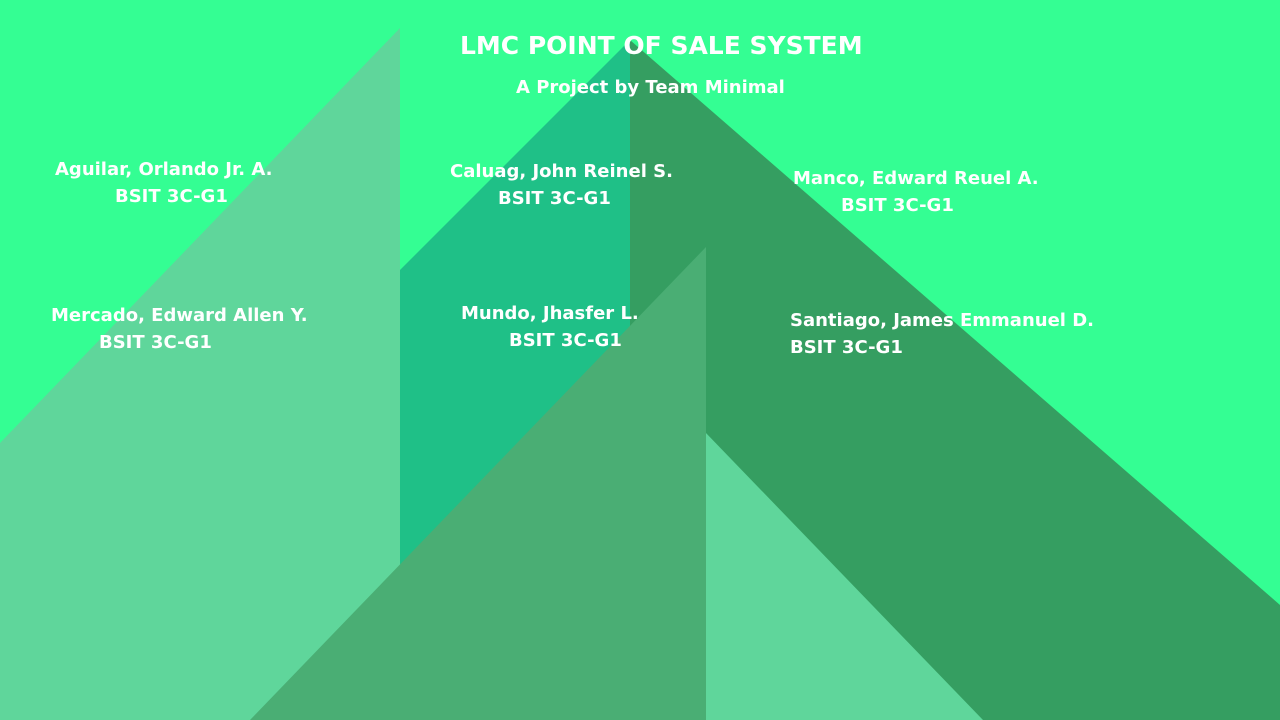 The height and width of the screenshot is (720, 1280). I want to click on light-wedge-right-shape, so click(844, 576).